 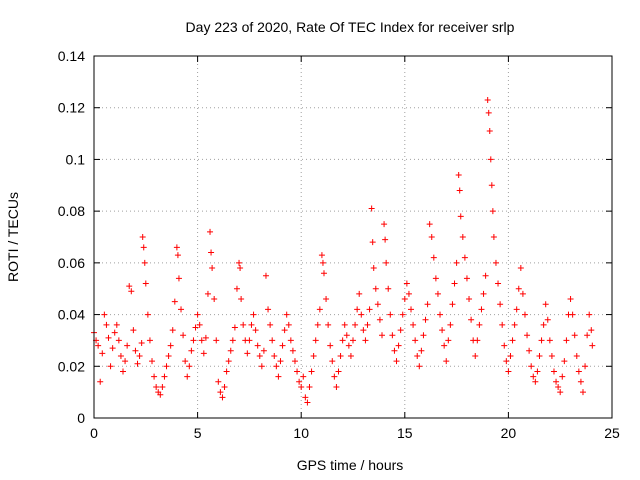 What do you see at coordinates (81, 418) in the screenshot?
I see `y-tick-label: 0` at bounding box center [81, 418].